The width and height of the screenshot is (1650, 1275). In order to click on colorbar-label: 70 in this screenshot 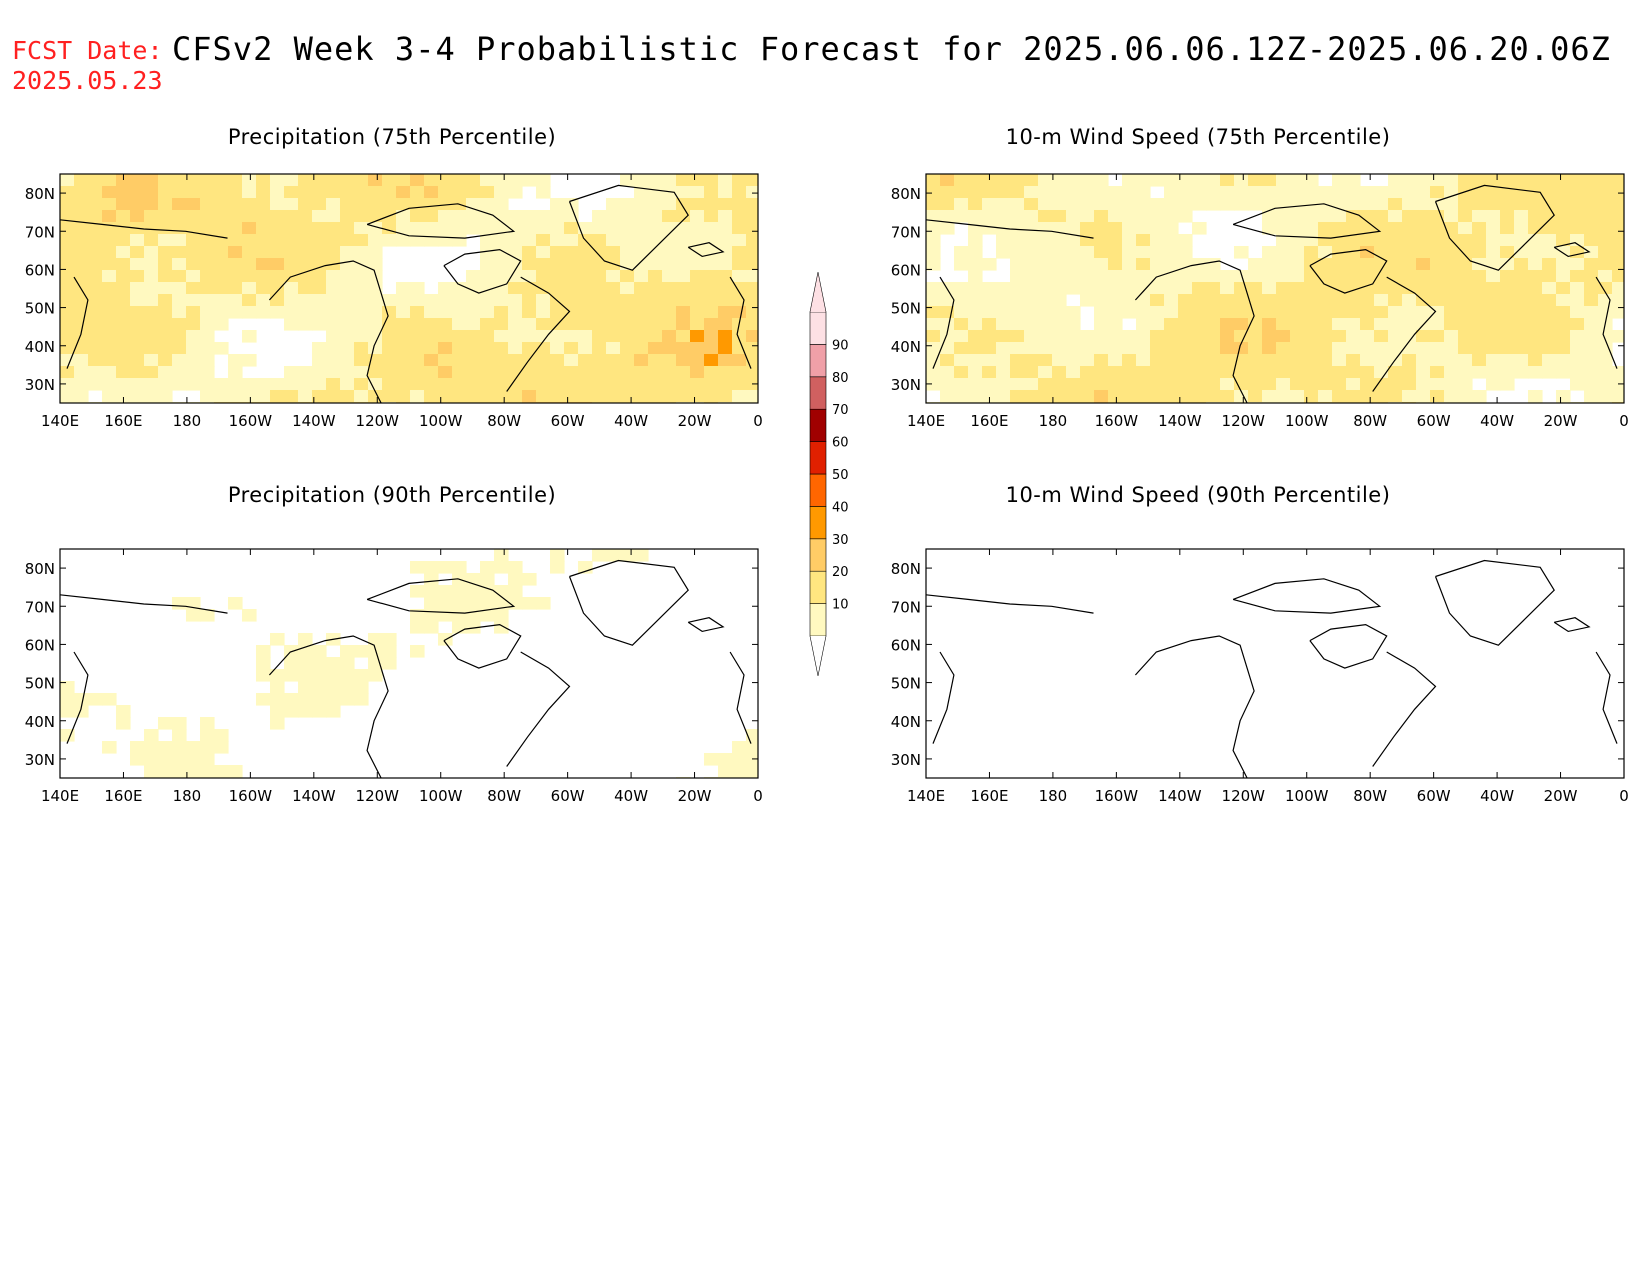, I will do `click(840, 410)`.